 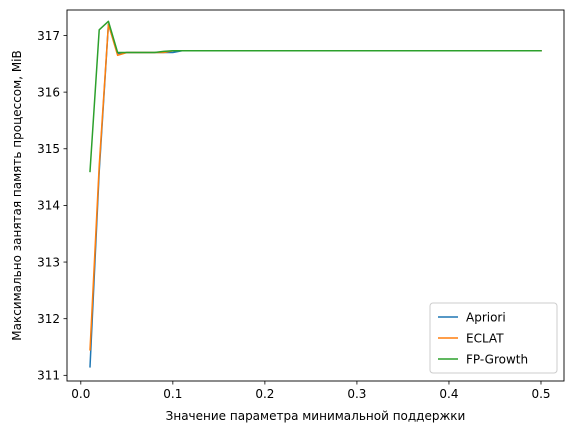 What do you see at coordinates (172, 394) in the screenshot?
I see `x-tick-label: 0.1` at bounding box center [172, 394].